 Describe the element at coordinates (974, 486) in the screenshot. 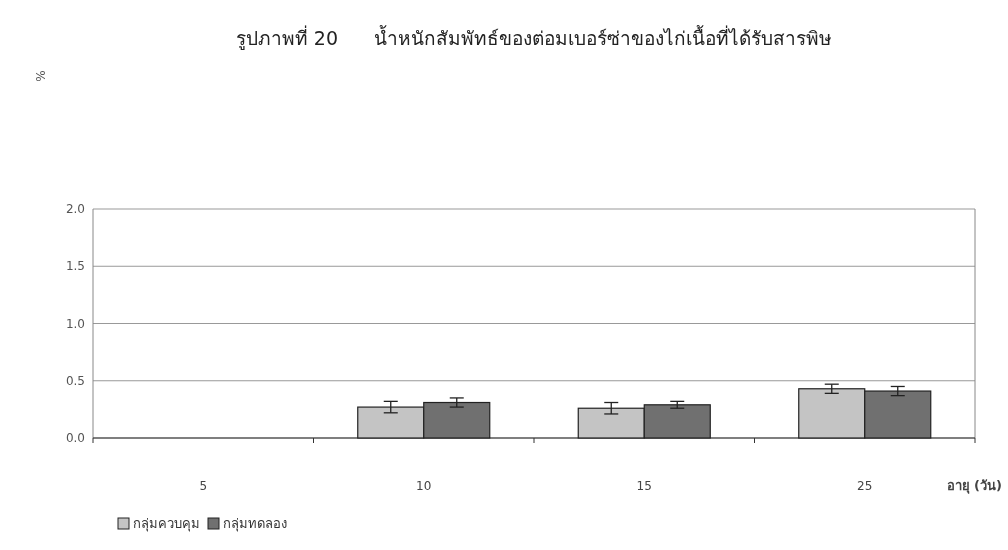

I see `x-axis-title: อายุ (วัน)` at that location.